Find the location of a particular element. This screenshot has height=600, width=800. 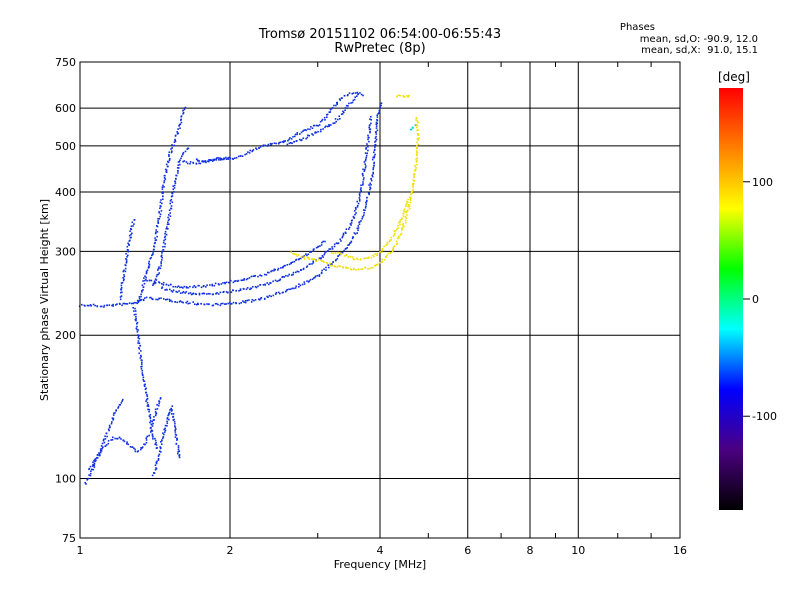

y-tick-label: 75 is located at coordinates (69, 538).